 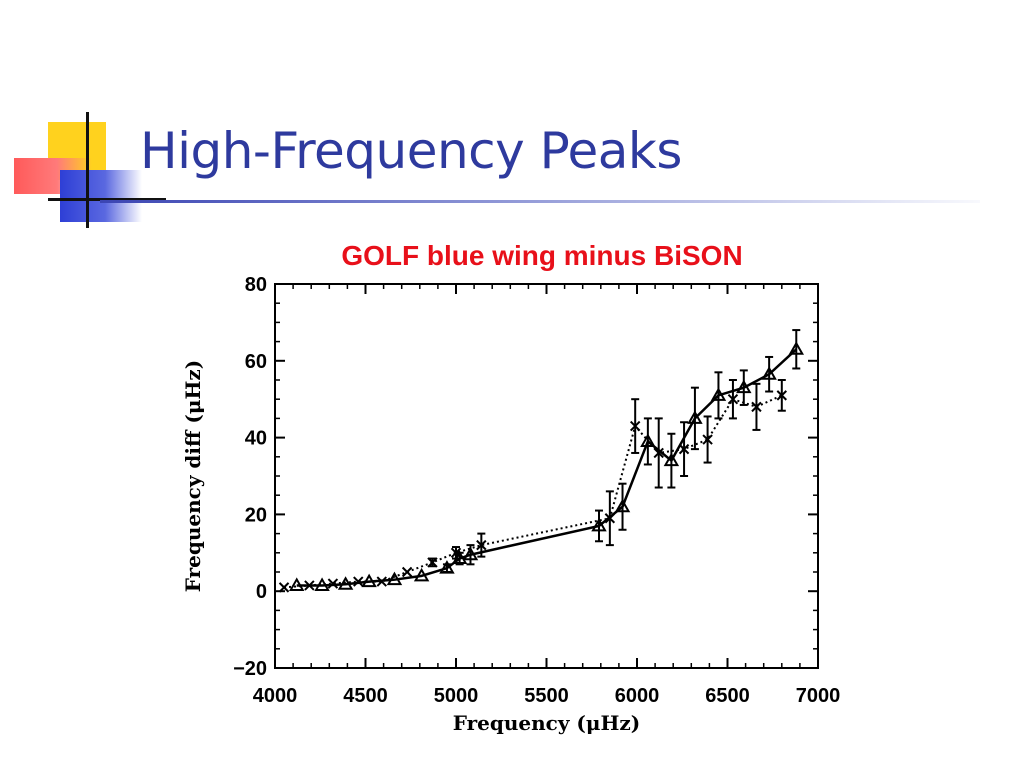 I want to click on x-tick-label: 5500, so click(x=546, y=696).